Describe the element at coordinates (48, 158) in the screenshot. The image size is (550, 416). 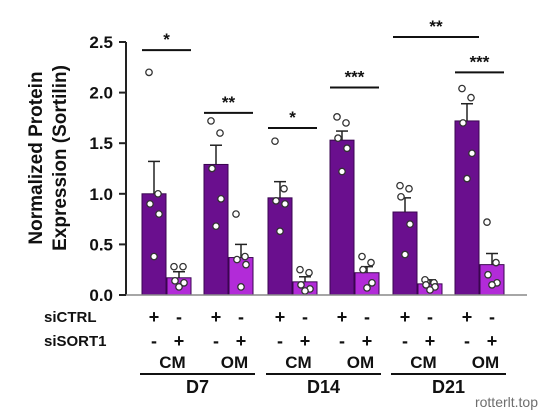
I see `y-axis-title: Normalized Protein Expression (Sortilin)` at that location.